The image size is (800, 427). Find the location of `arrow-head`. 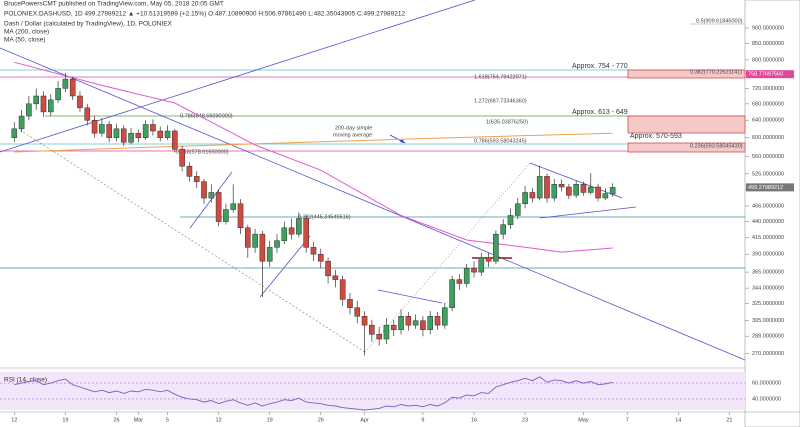

arrow-head is located at coordinates (402, 141).